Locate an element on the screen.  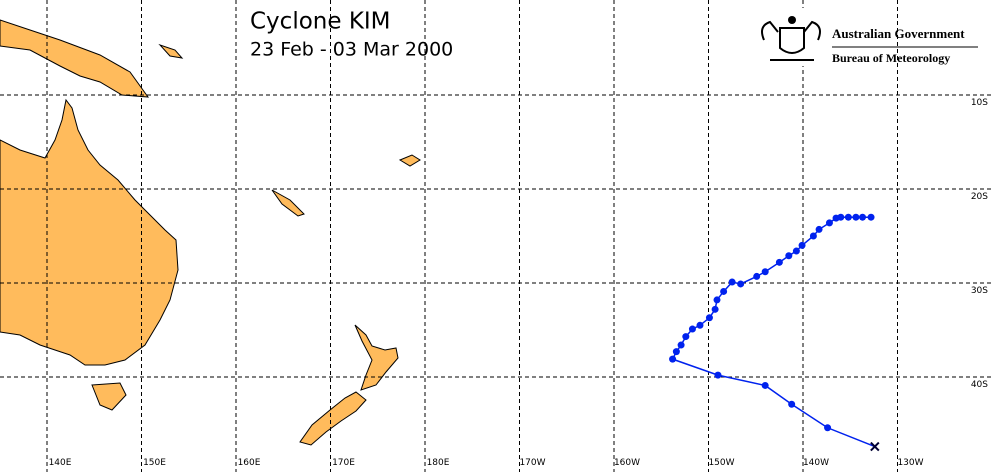
subtitle: 23 Feb - 03 Mar 2000 is located at coordinates (351, 50).